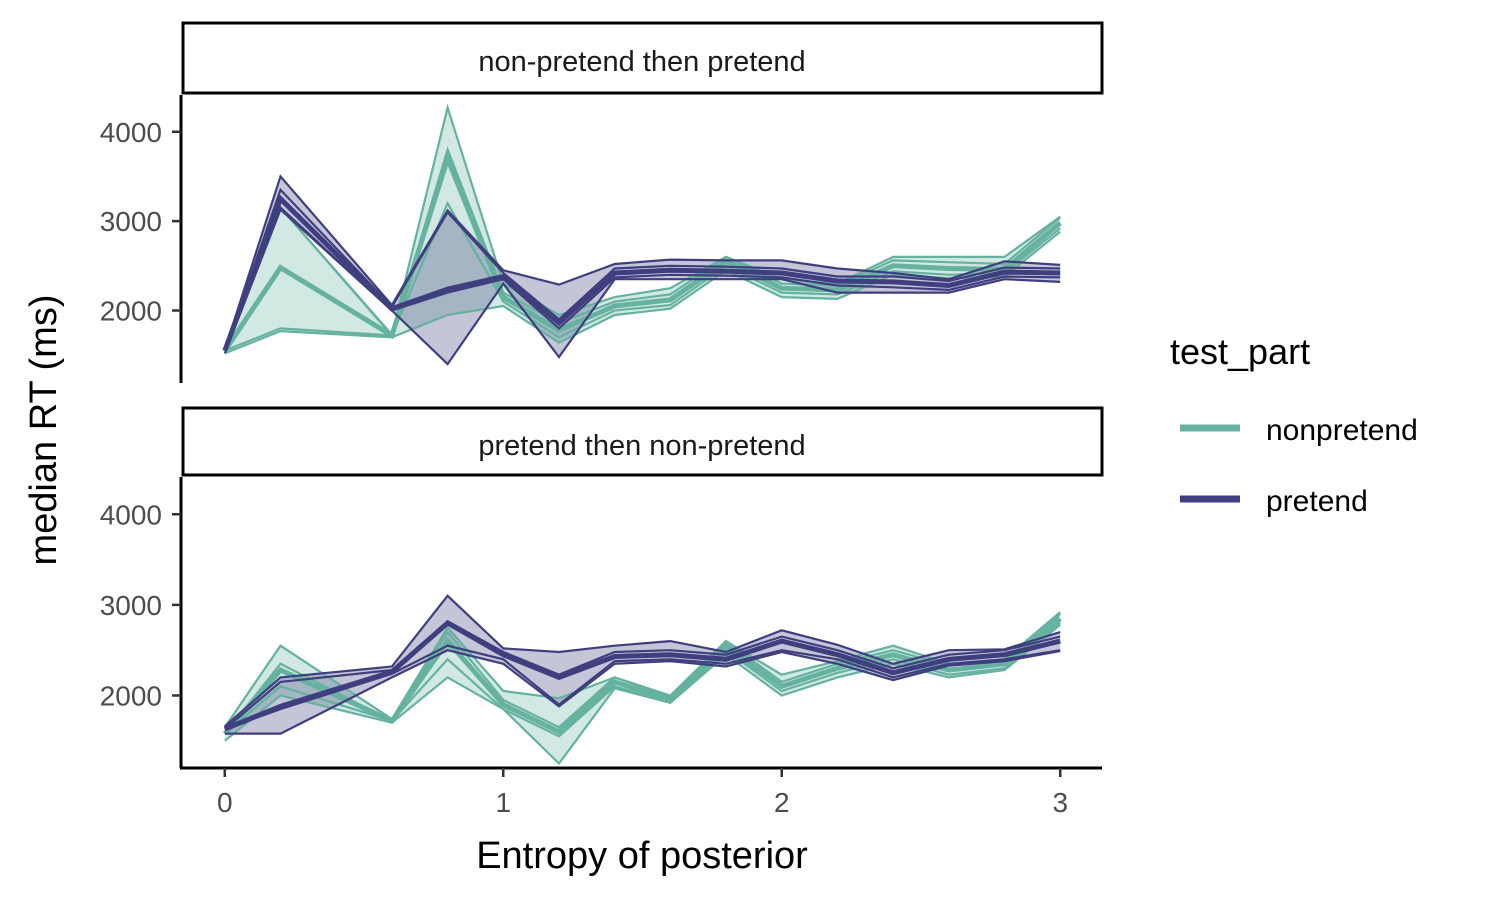  What do you see at coordinates (641, 62) in the screenshot?
I see `facet-strip-label-top: non-pretend then pretend` at bounding box center [641, 62].